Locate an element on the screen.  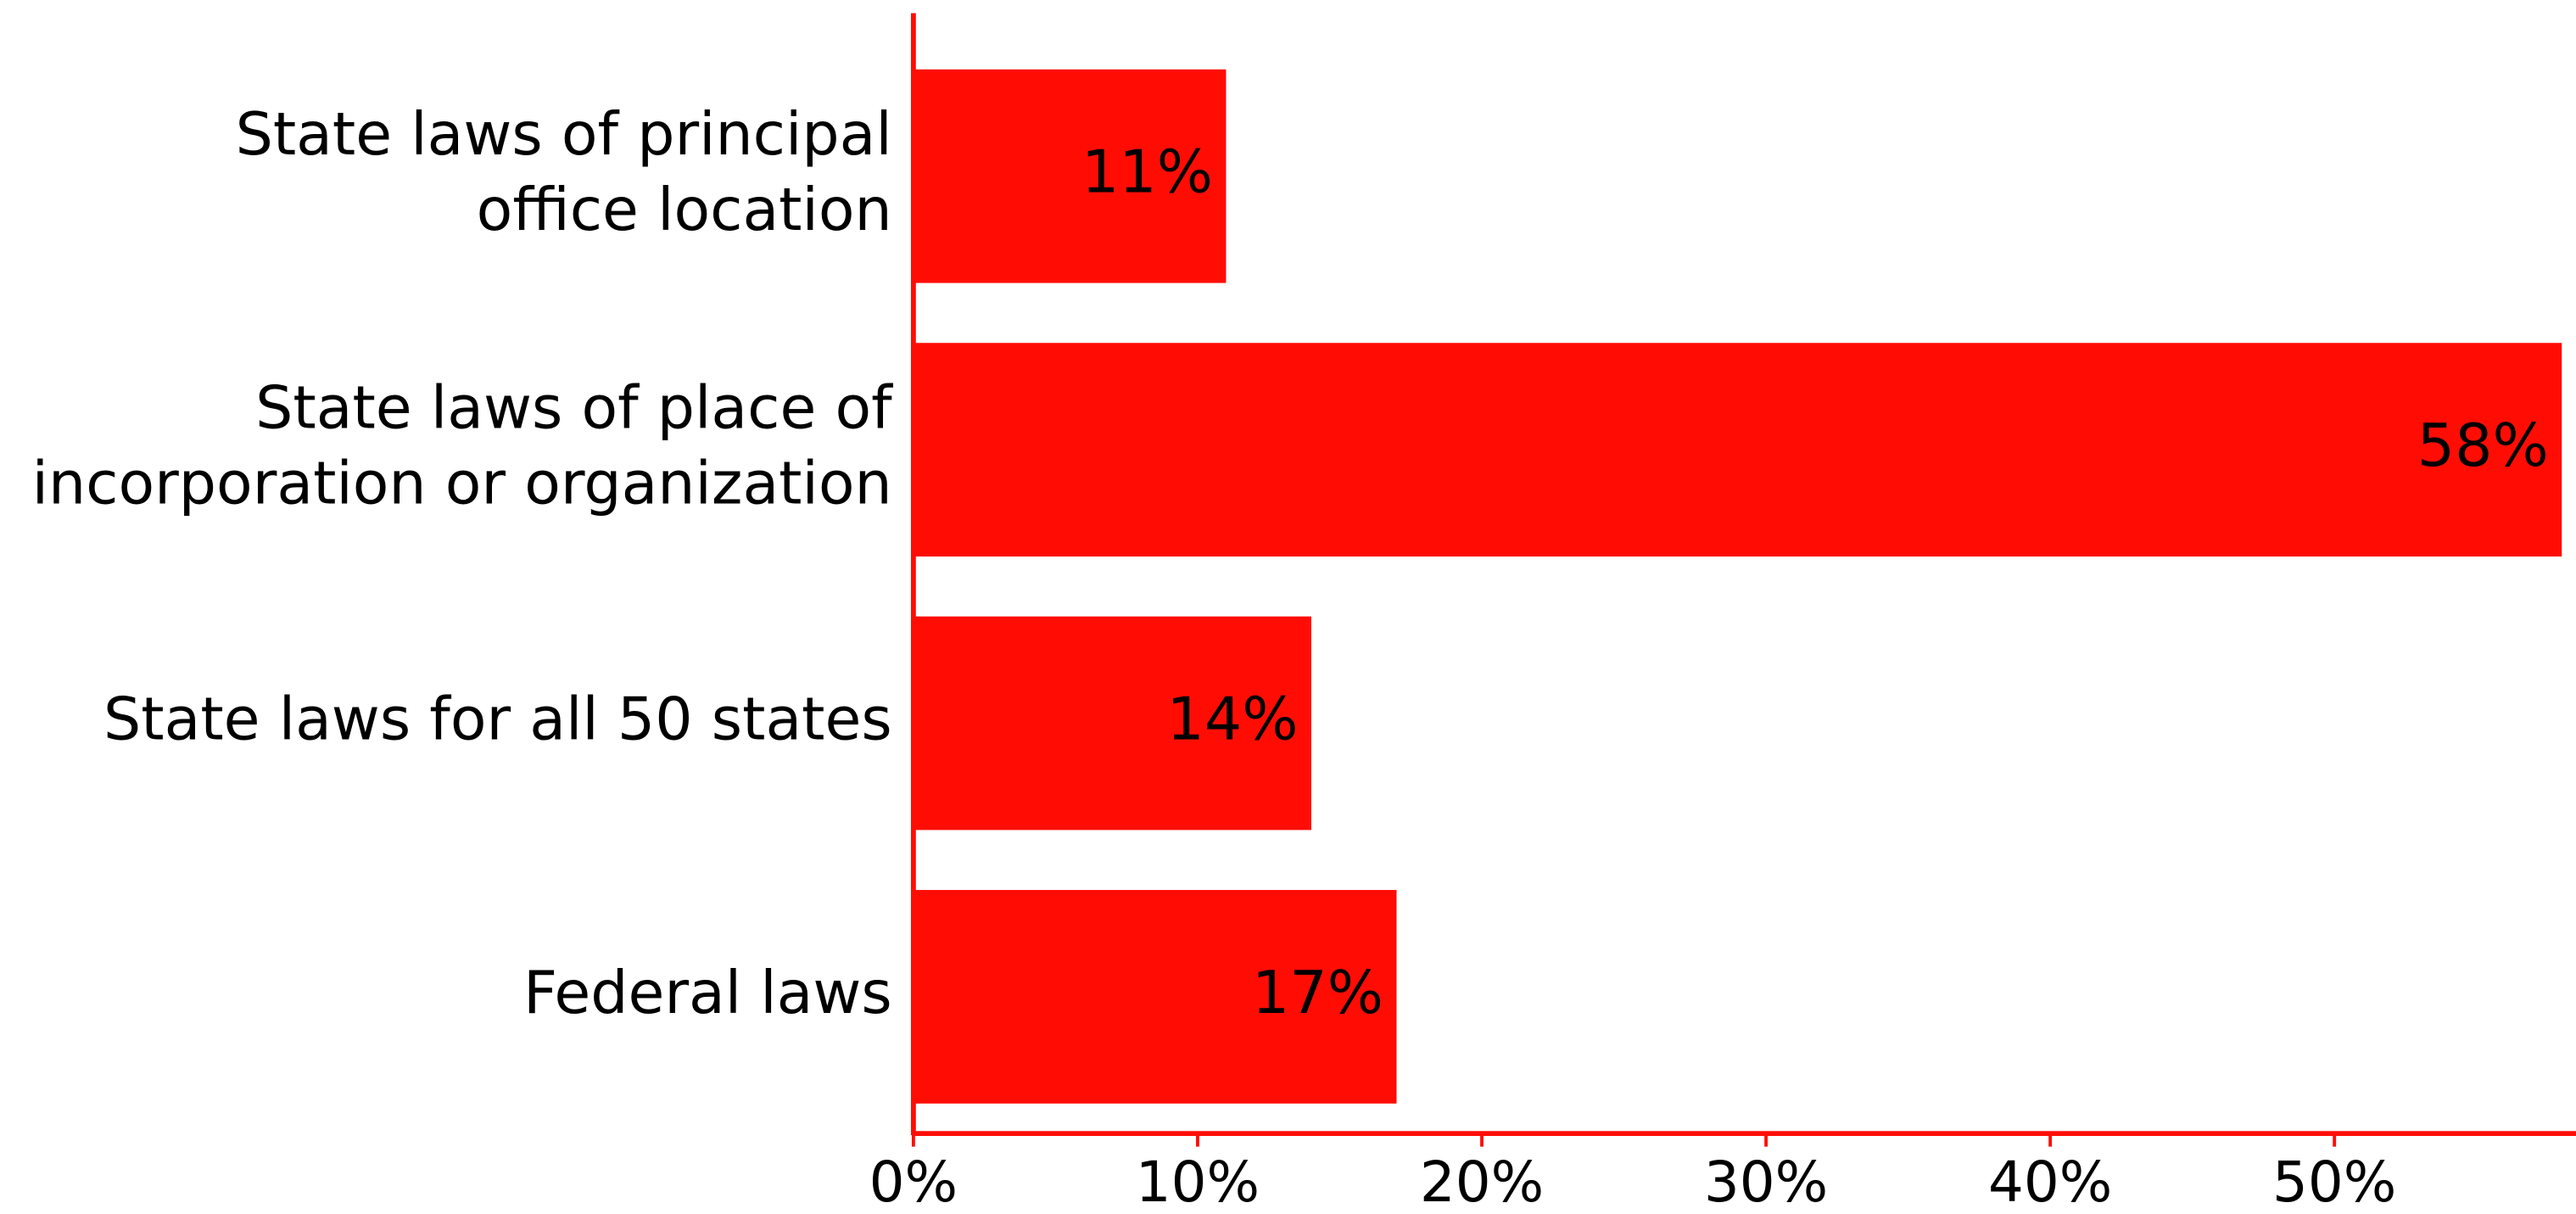
value-label: 11% is located at coordinates (1147, 172).